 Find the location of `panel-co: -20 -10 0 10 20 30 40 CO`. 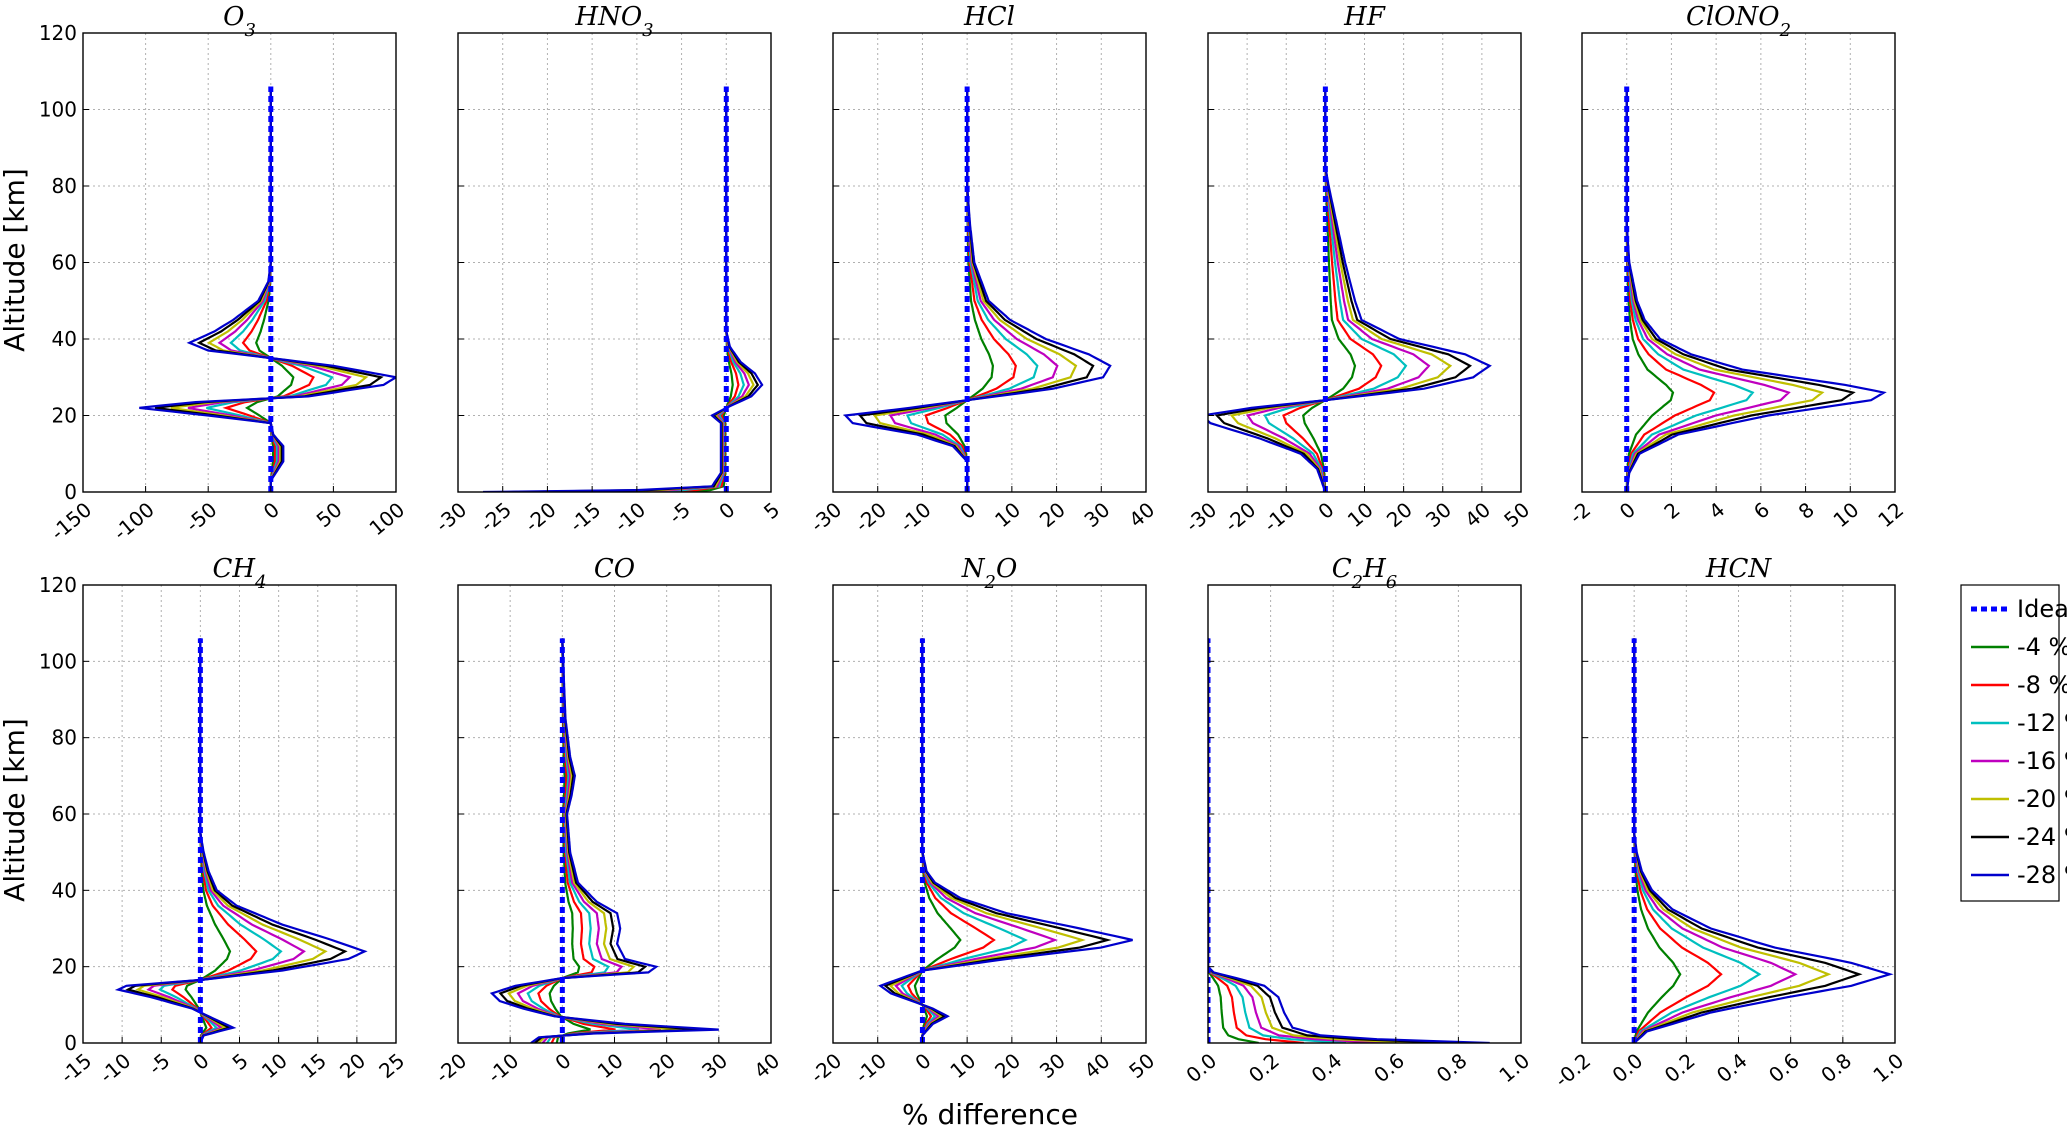

panel-co: -20 -10 0 10 20 30 40 CO is located at coordinates (607, 821).